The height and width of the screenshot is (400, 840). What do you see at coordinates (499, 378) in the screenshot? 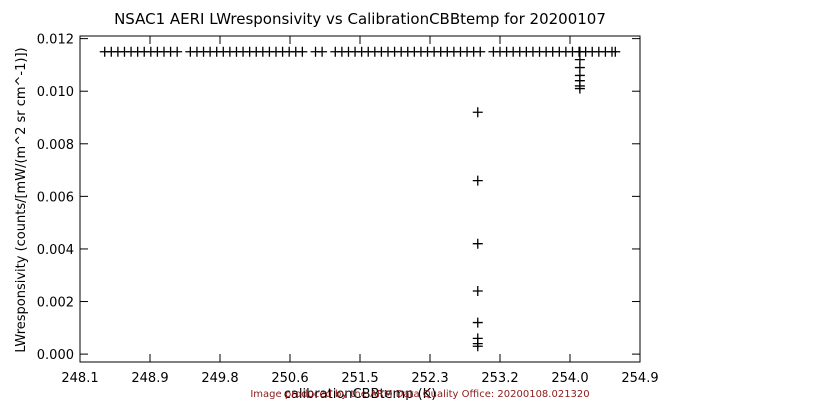
I see `x-tick-label: 253.2` at bounding box center [499, 378].